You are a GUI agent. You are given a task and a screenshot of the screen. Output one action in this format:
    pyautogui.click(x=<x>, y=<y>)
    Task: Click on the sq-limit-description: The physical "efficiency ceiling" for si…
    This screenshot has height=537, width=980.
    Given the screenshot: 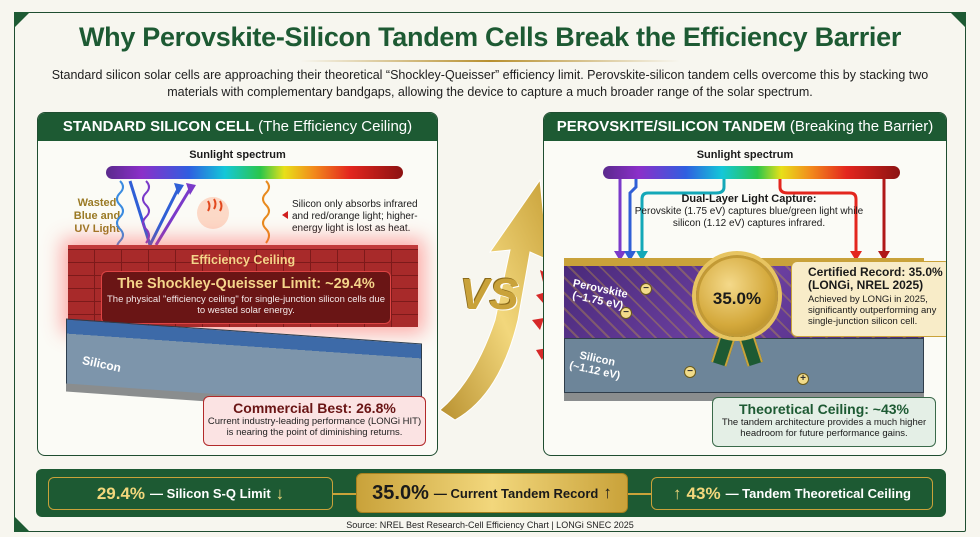 What is the action you would take?
    pyautogui.click(x=246, y=305)
    